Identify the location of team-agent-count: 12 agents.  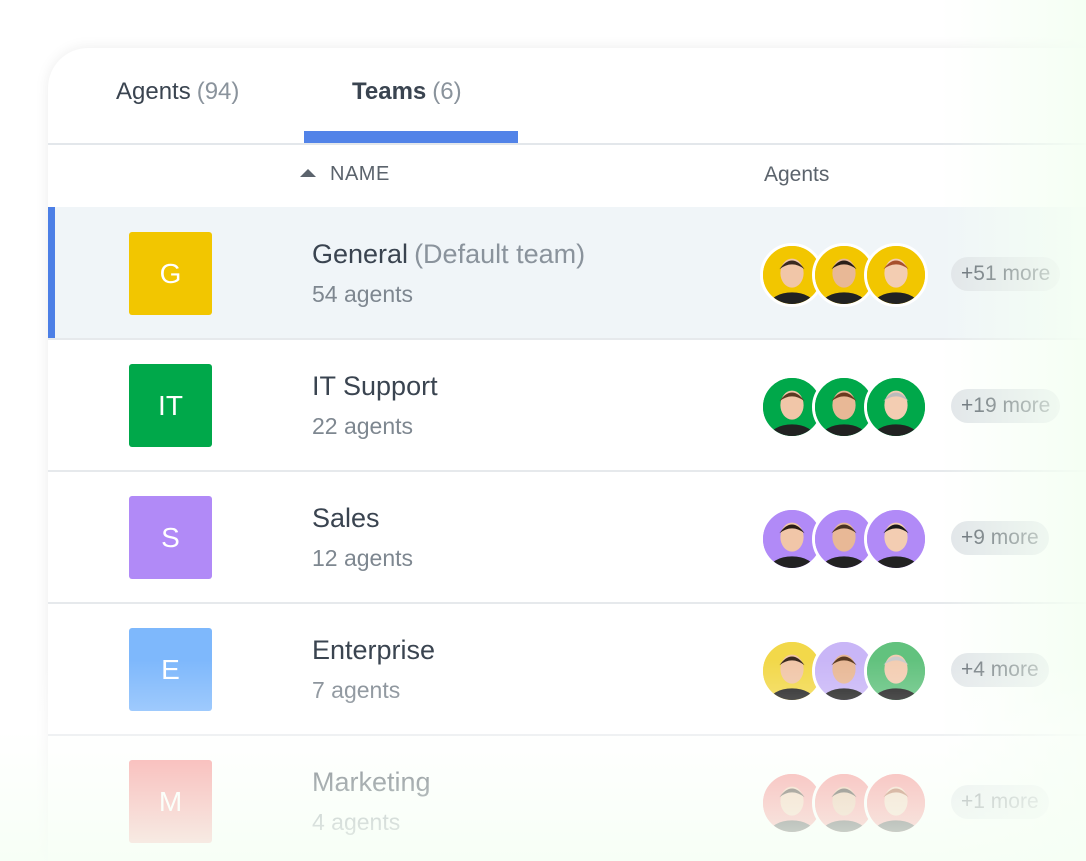
(363, 558).